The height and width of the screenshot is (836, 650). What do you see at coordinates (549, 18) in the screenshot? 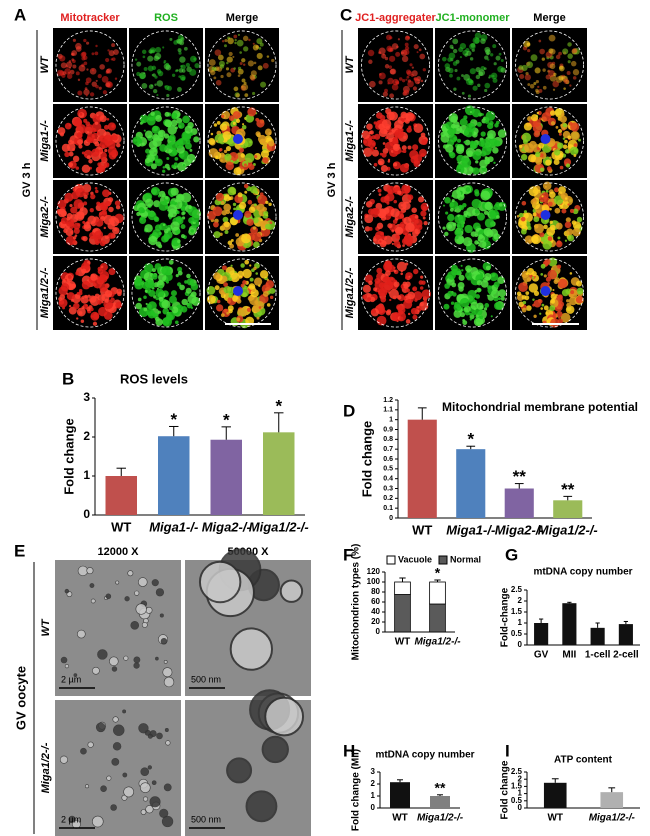
I see `column-header: Merge` at bounding box center [549, 18].